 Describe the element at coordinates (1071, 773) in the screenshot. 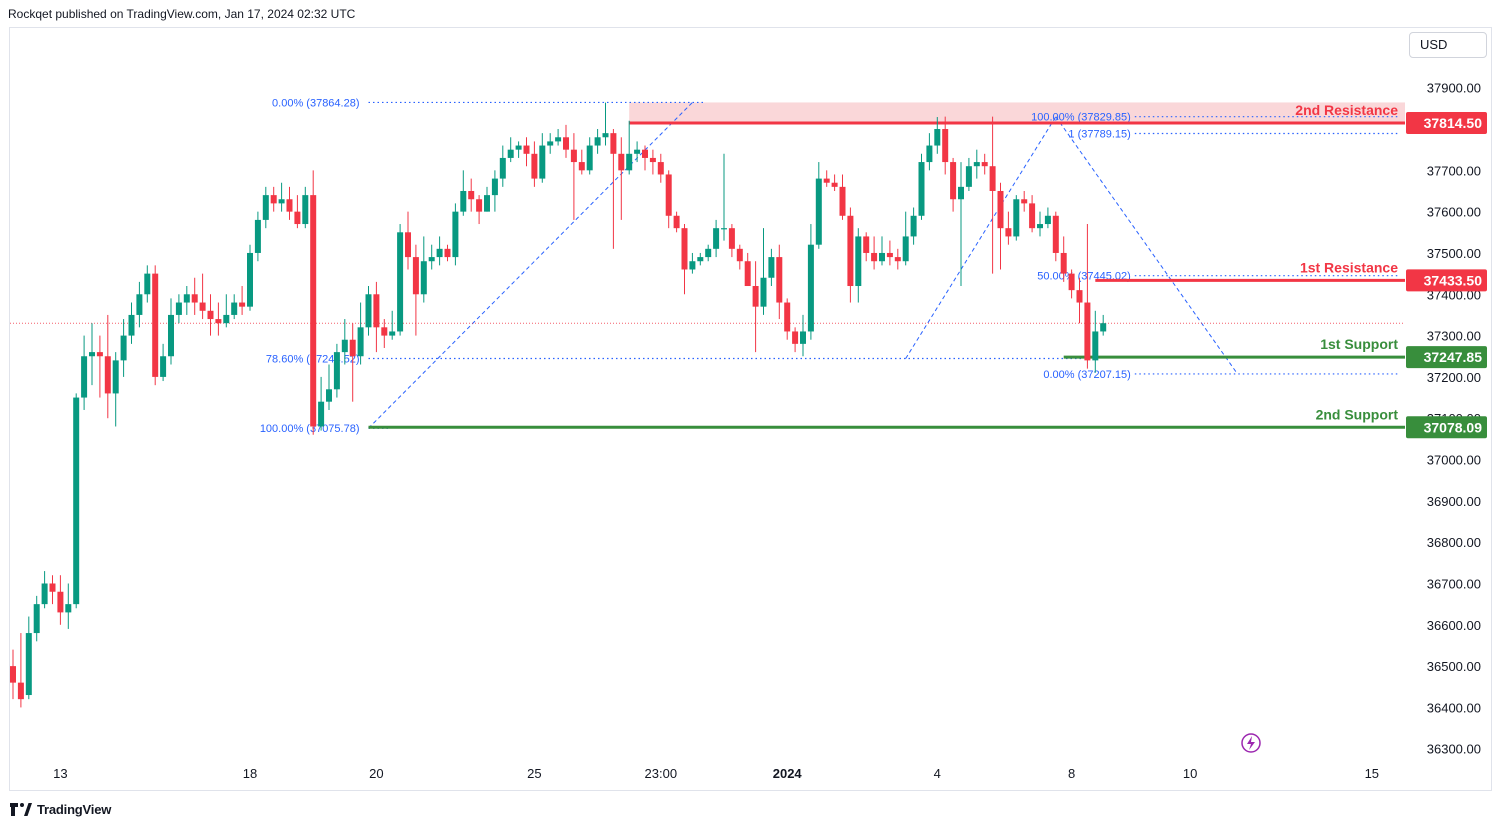

I see `x-tick-label: 8` at that location.